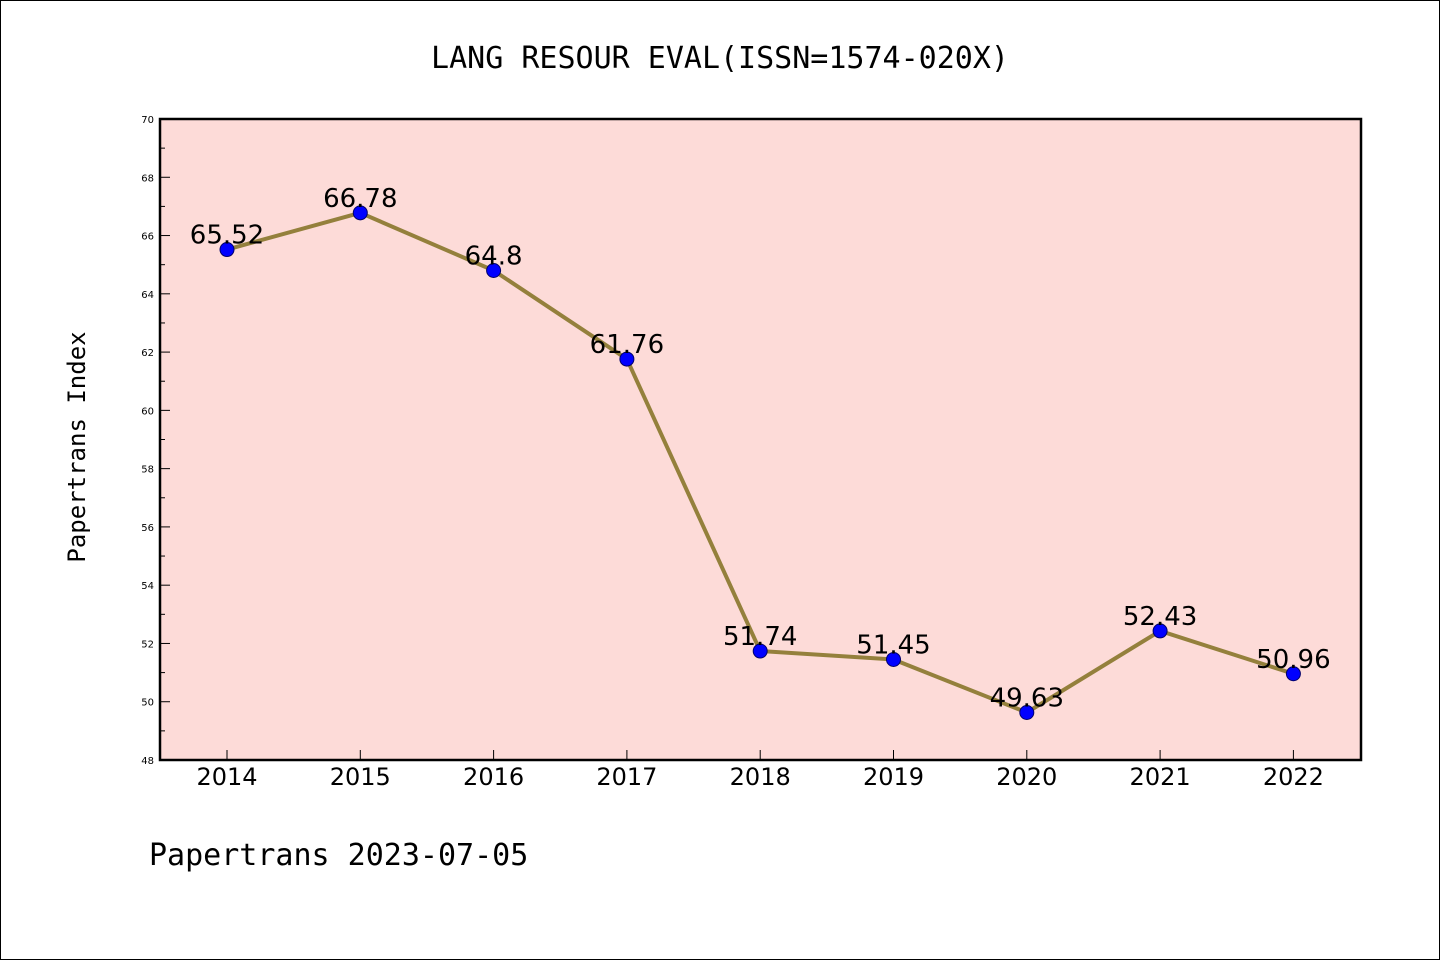 This screenshot has height=960, width=1440. I want to click on y-tick-label: 56, so click(147, 528).